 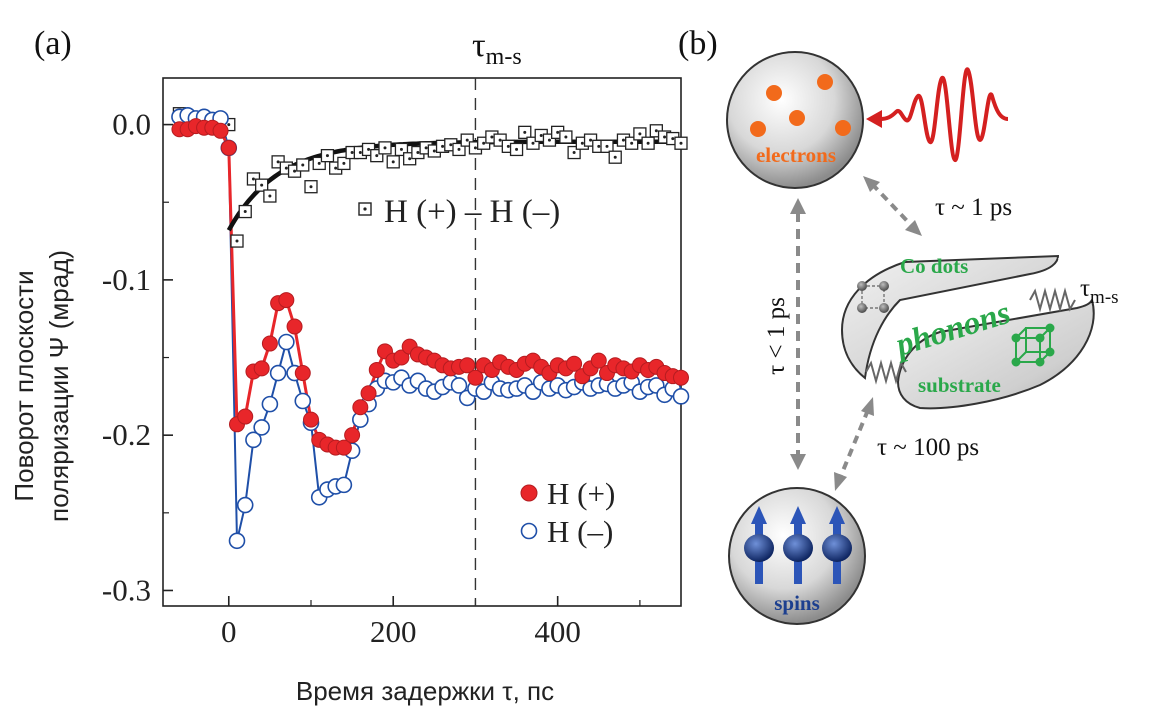 I want to click on x-axis-label: Время задержки τ, пс, so click(x=425, y=691).